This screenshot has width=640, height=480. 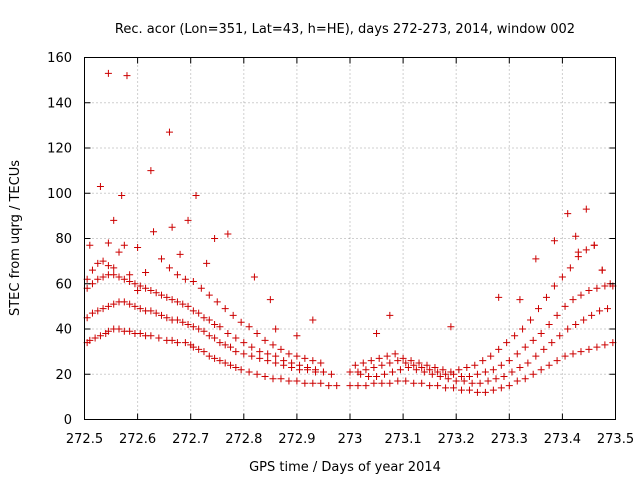 What do you see at coordinates (63, 239) in the screenshot?
I see `y-tick-label: 80` at bounding box center [63, 239].